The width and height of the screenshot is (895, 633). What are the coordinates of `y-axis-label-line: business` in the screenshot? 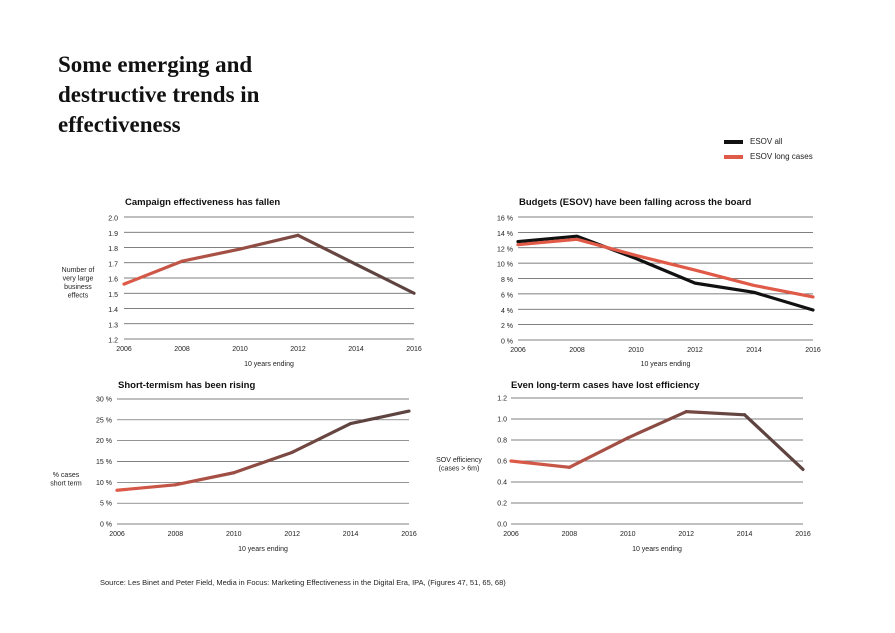 It's located at (78, 287).